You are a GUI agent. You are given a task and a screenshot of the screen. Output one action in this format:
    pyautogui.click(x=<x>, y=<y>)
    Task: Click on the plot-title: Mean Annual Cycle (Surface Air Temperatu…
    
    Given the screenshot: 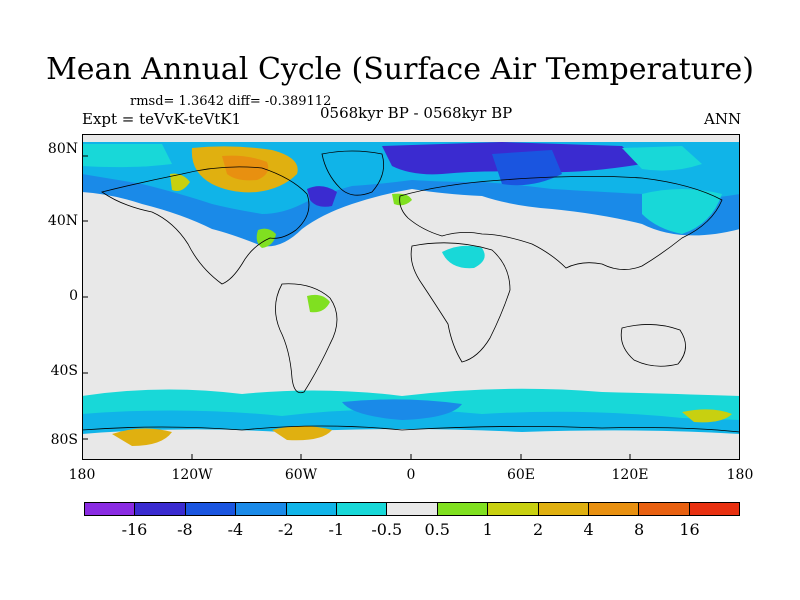 What is the action you would take?
    pyautogui.click(x=400, y=69)
    